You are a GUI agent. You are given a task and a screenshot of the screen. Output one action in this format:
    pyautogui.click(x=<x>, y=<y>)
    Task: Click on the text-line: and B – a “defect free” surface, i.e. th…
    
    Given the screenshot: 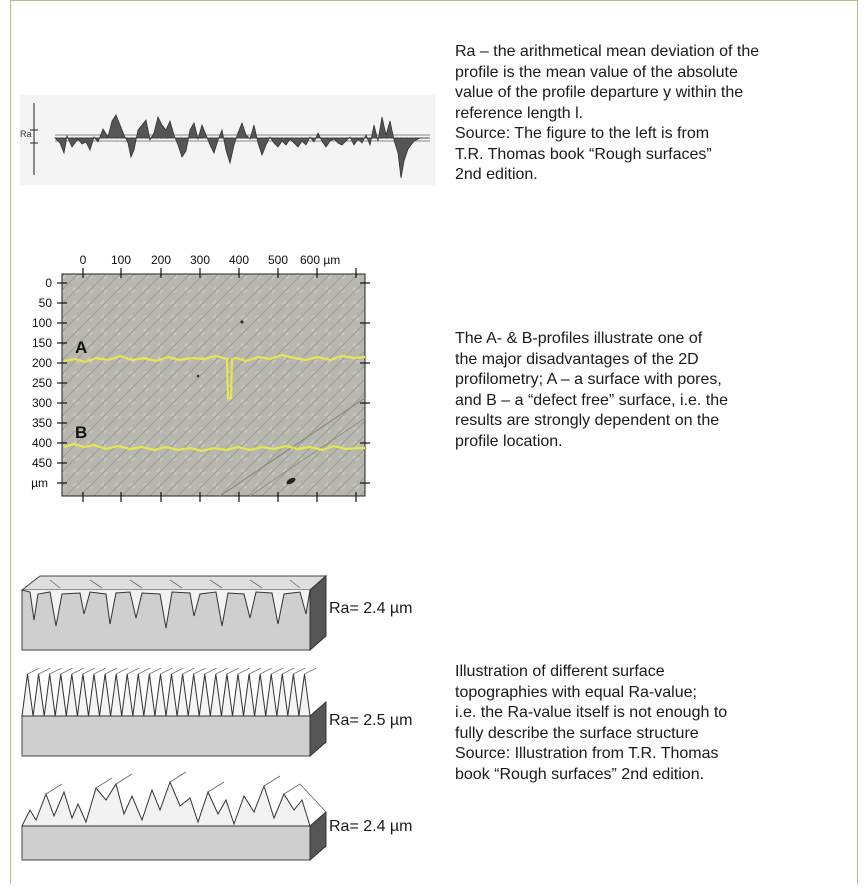 What is the action you would take?
    pyautogui.click(x=592, y=400)
    